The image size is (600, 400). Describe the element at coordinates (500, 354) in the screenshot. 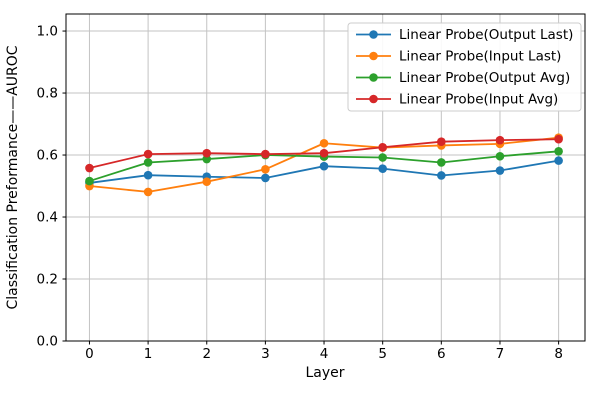

I see `x-tick-label: 7` at that location.